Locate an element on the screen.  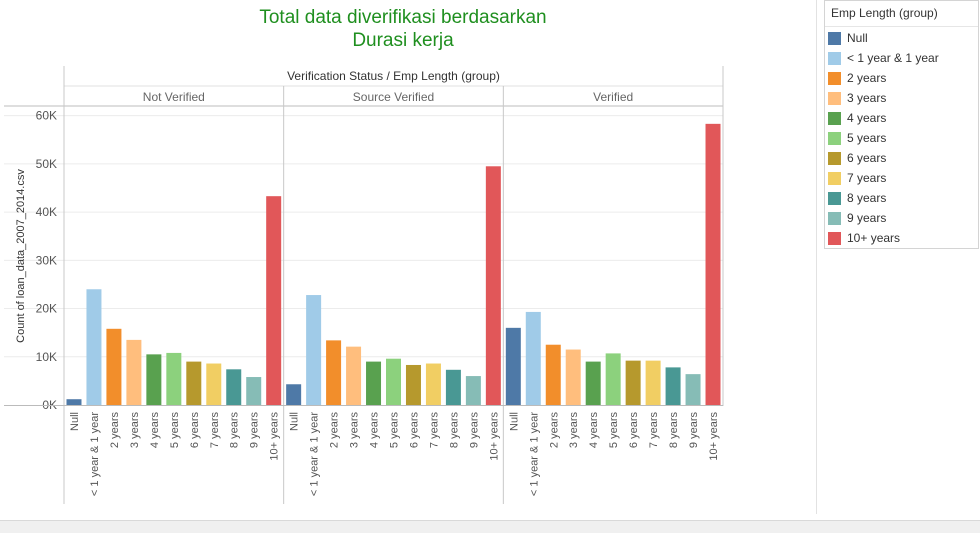
legend-label: < 1 year & 1 year is located at coordinates (893, 58).